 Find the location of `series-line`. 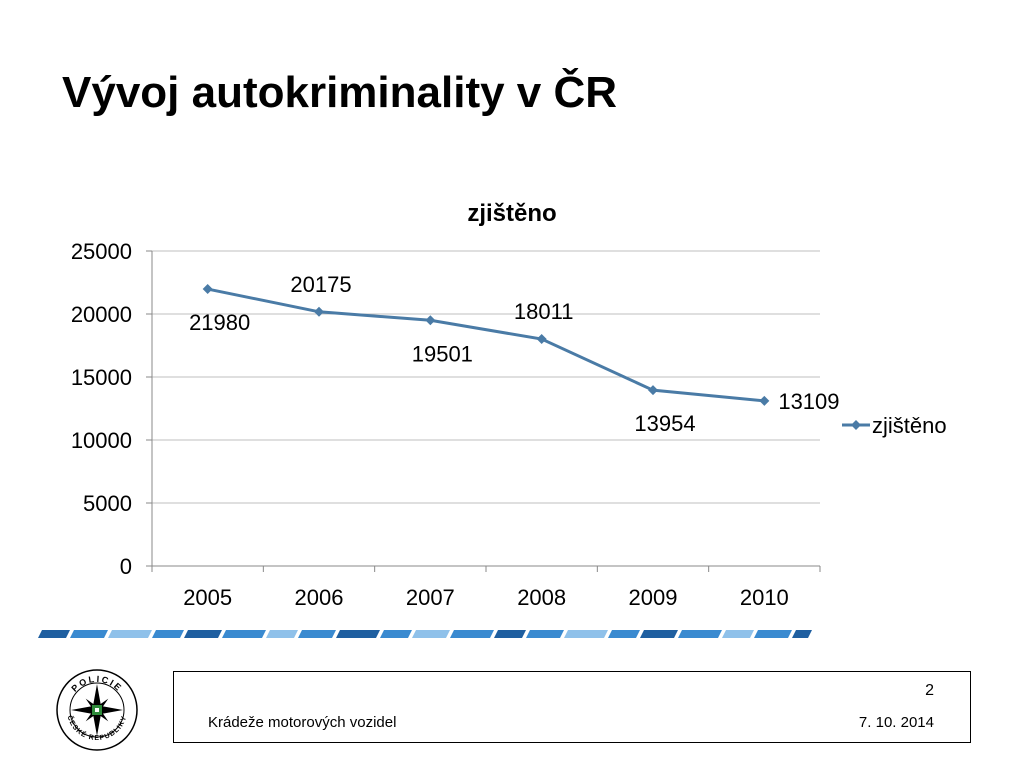

series-line is located at coordinates (486, 345).